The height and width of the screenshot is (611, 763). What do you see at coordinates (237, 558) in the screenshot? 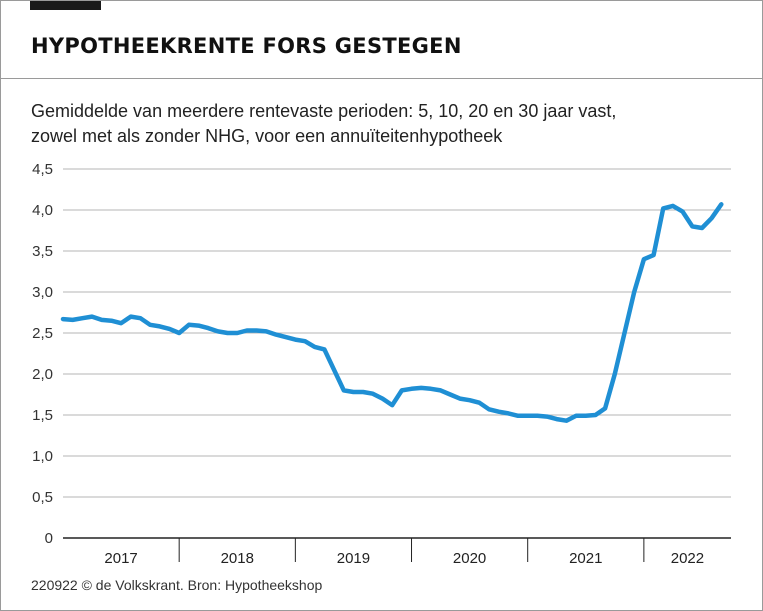
I see `x-tick-label-2018: 2018` at bounding box center [237, 558].